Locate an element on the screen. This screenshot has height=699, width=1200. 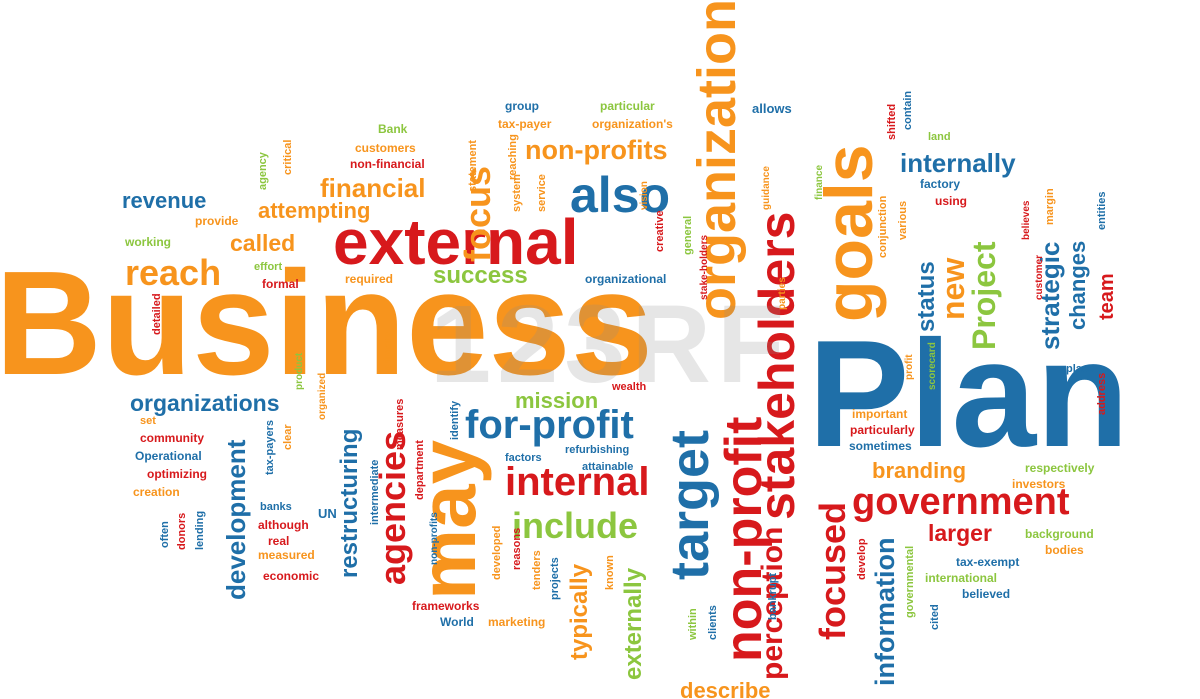
word-cloud-word: creative is located at coordinates (660, 231).